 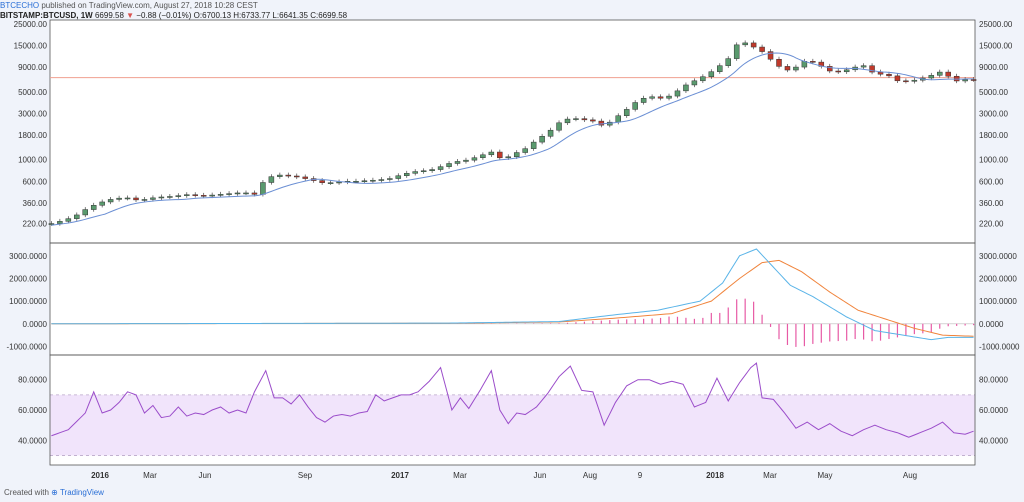 I want to click on price-tick-left: 9000.00, so click(x=32, y=67).